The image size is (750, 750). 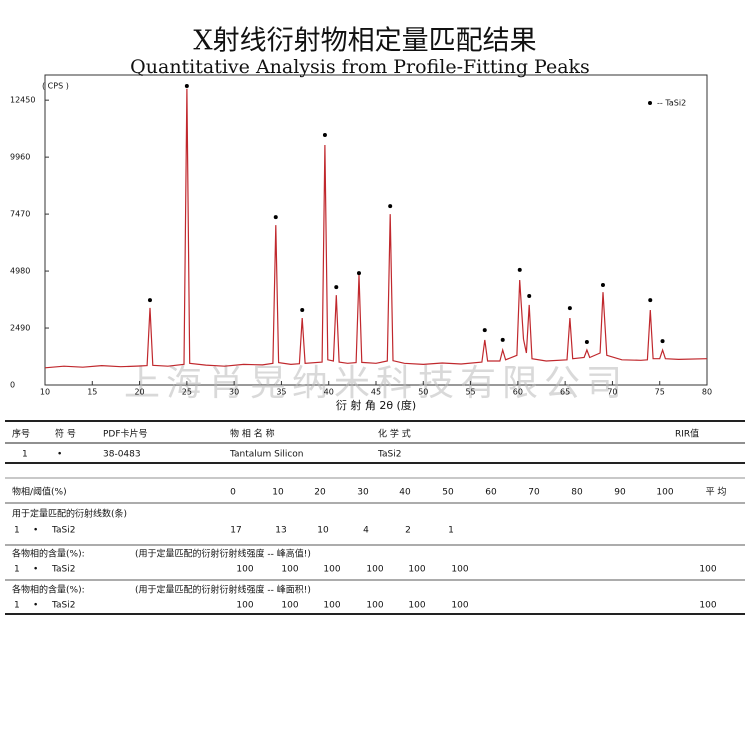 What do you see at coordinates (139, 392) in the screenshot?
I see `x-tick-label: 20` at bounding box center [139, 392].